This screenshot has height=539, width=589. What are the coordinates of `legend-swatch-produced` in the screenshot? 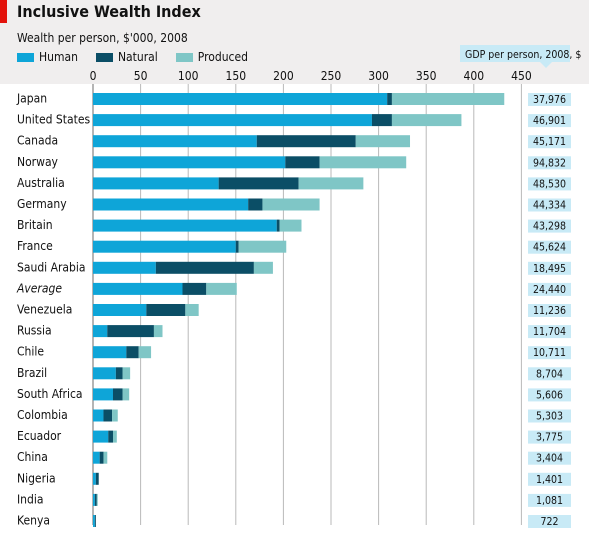 It's located at (184, 57).